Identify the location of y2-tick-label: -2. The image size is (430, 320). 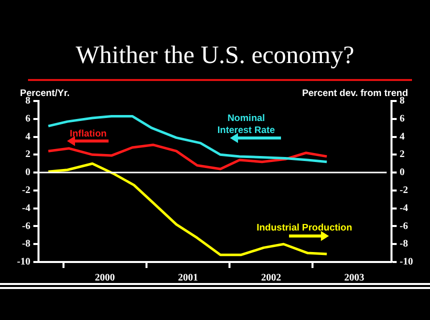
(404, 190).